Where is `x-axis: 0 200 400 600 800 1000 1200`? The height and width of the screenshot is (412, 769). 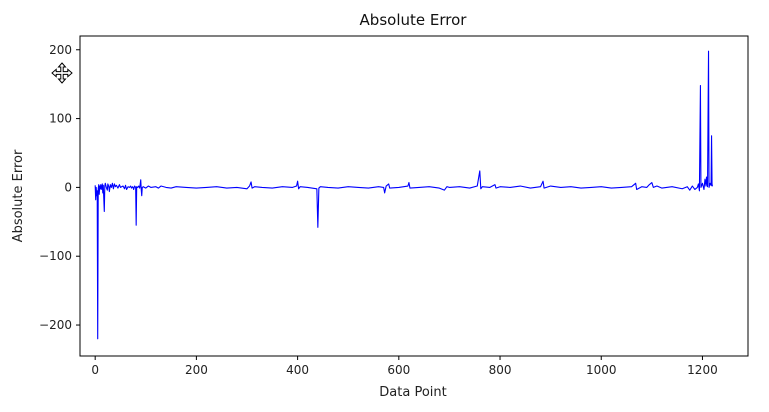 x-axis: 0 200 400 600 800 1000 1200 is located at coordinates (404, 366).